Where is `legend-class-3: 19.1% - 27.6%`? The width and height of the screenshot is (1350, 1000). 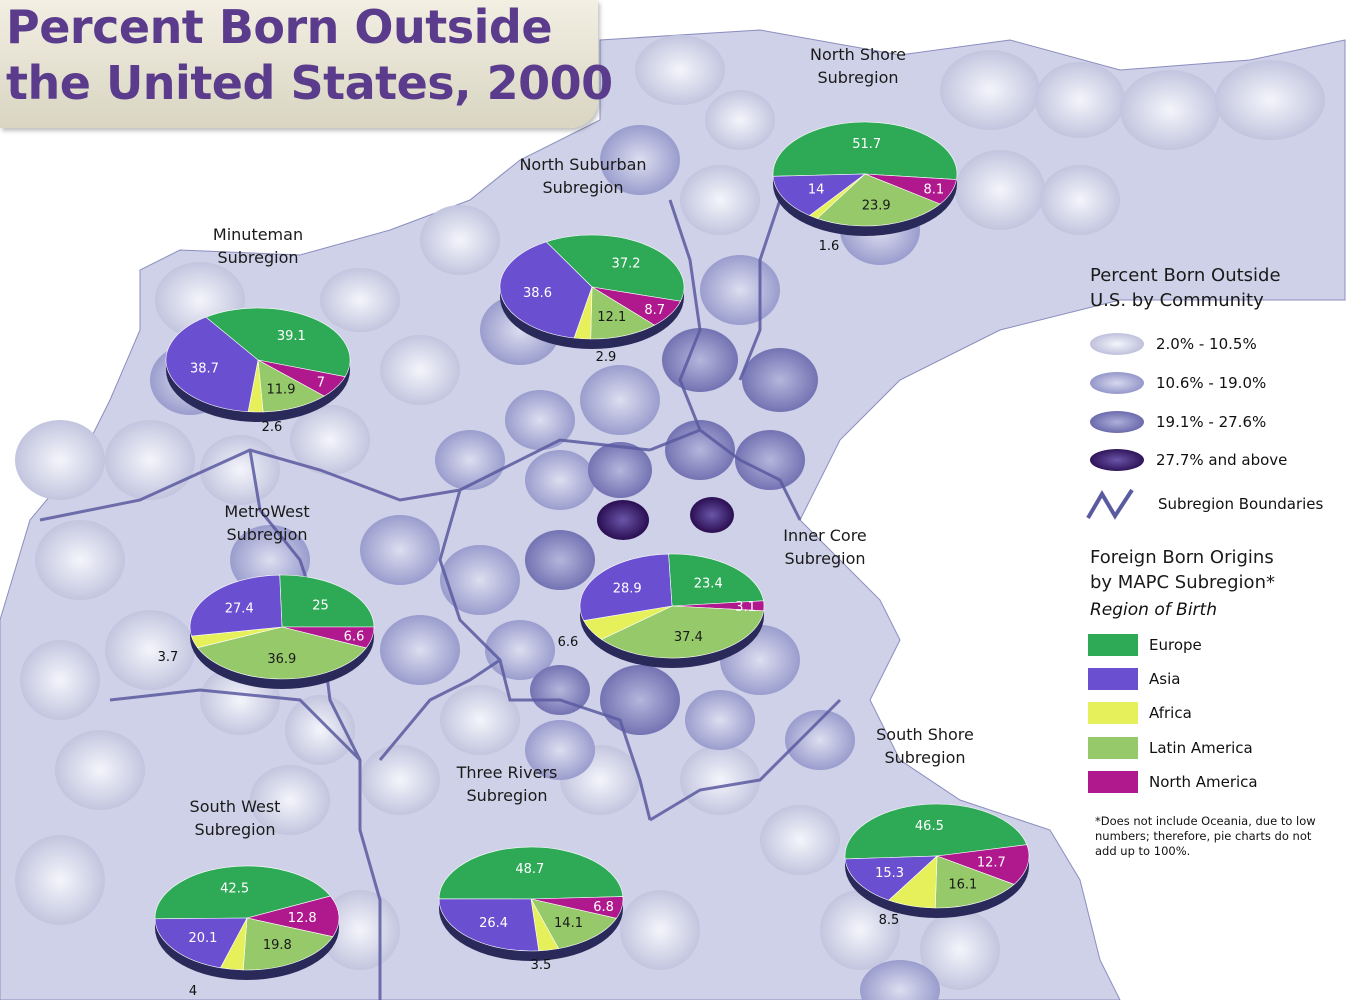
legend-class-3: 19.1% - 27.6% is located at coordinates (1211, 422).